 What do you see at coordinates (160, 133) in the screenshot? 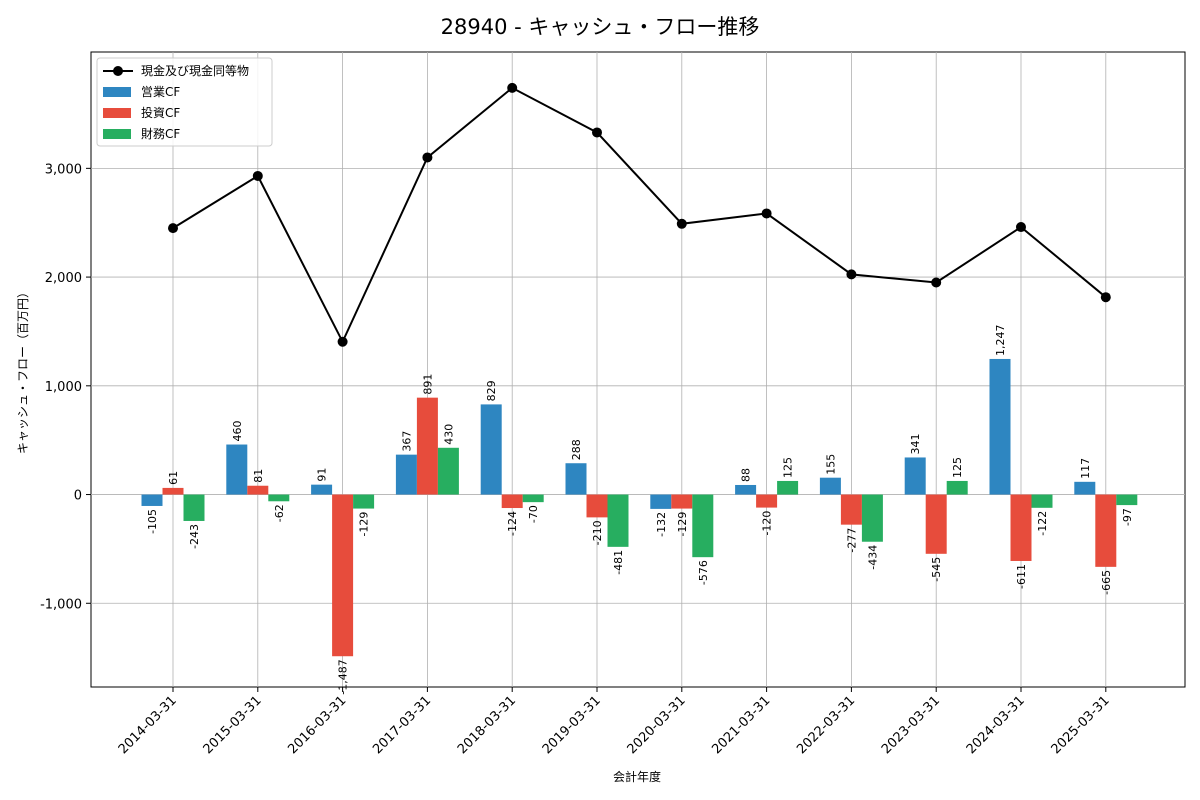
I see `legend-label: 財務CF` at bounding box center [160, 133].